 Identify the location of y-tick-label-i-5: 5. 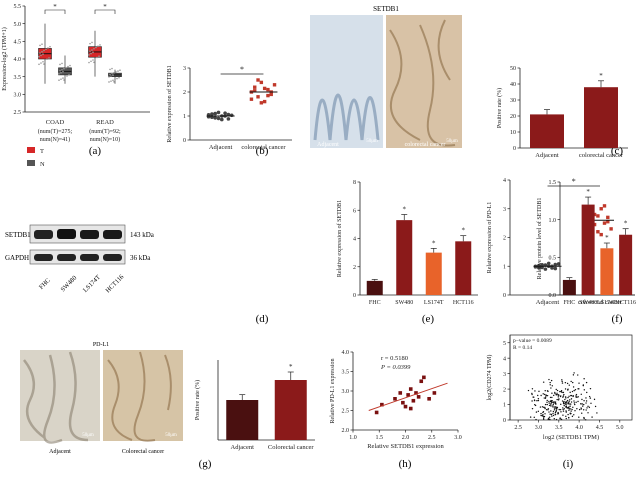
(504, 344).